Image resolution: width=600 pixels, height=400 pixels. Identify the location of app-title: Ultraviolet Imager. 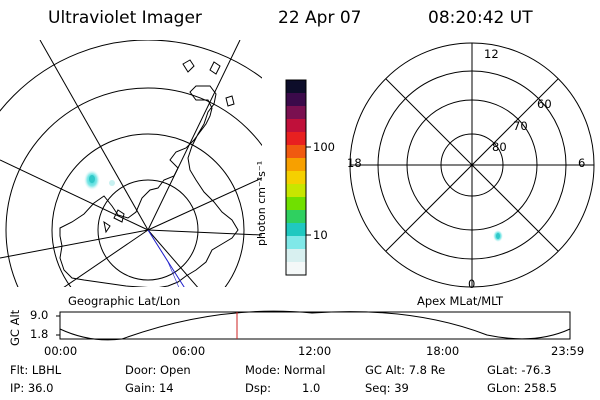
(125, 18).